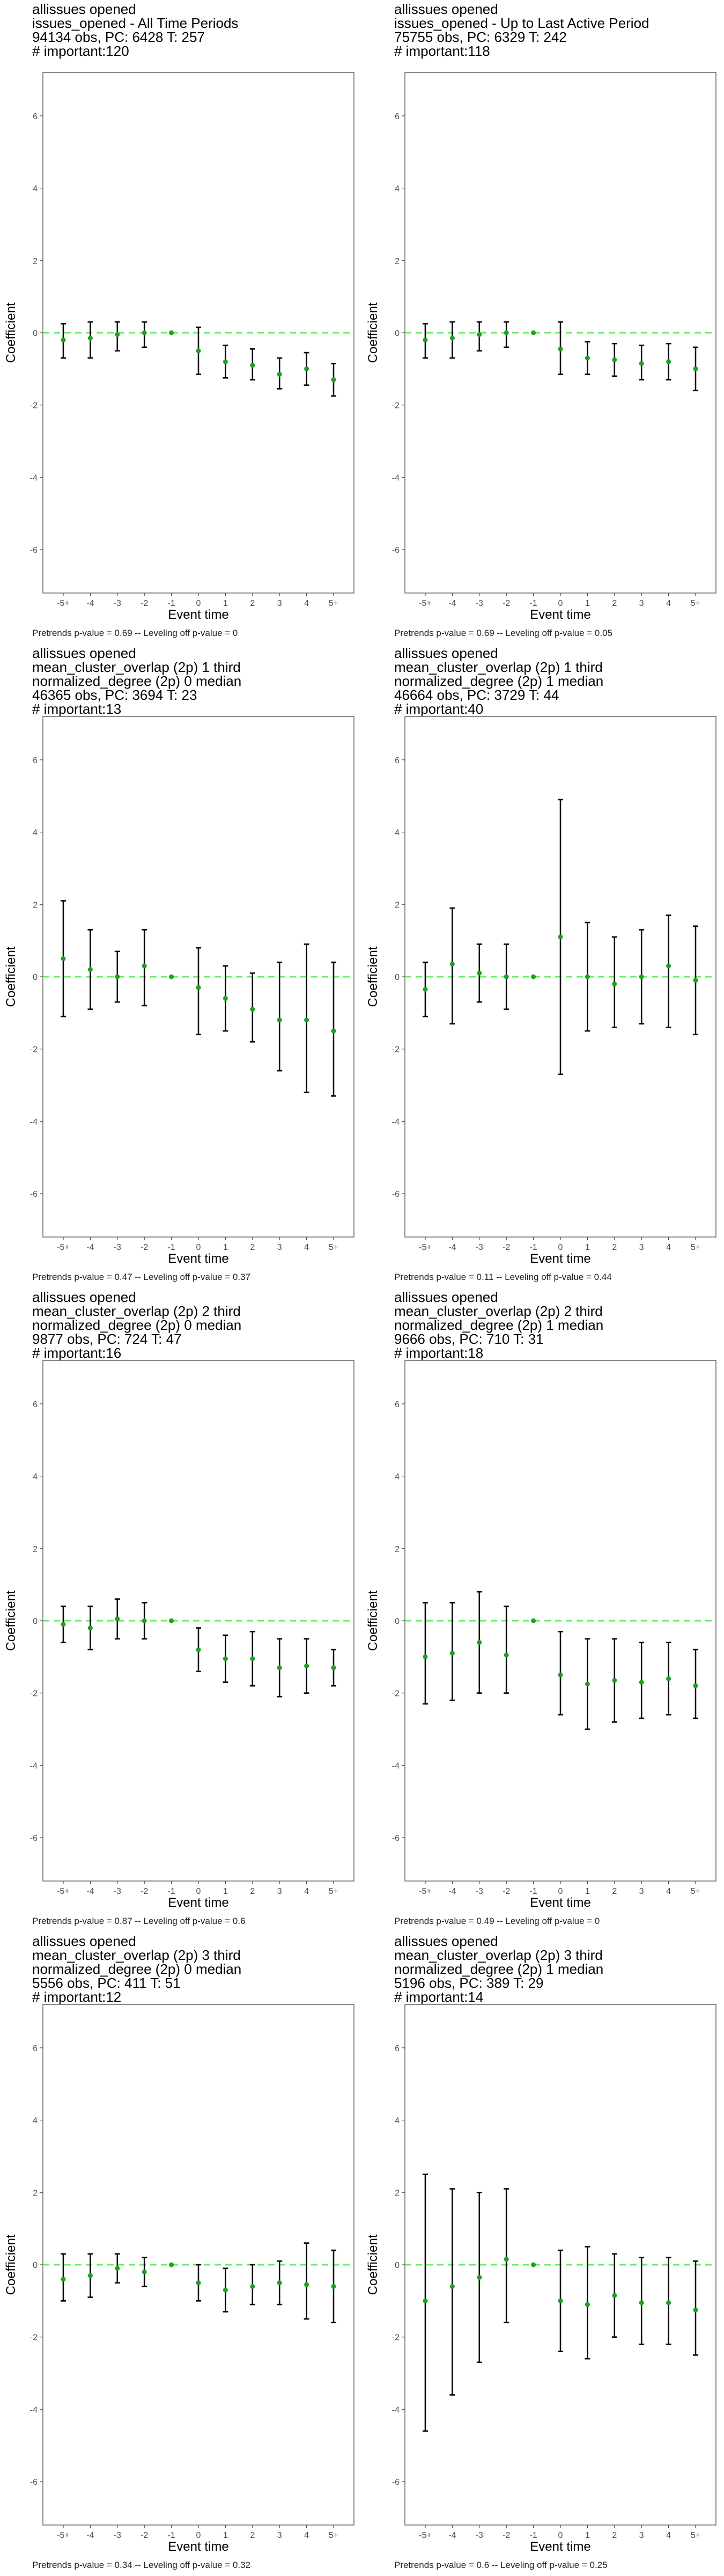 Image resolution: width=724 pixels, height=2576 pixels. What do you see at coordinates (34, 550) in the screenshot?
I see `y-tick-label: -6` at bounding box center [34, 550].